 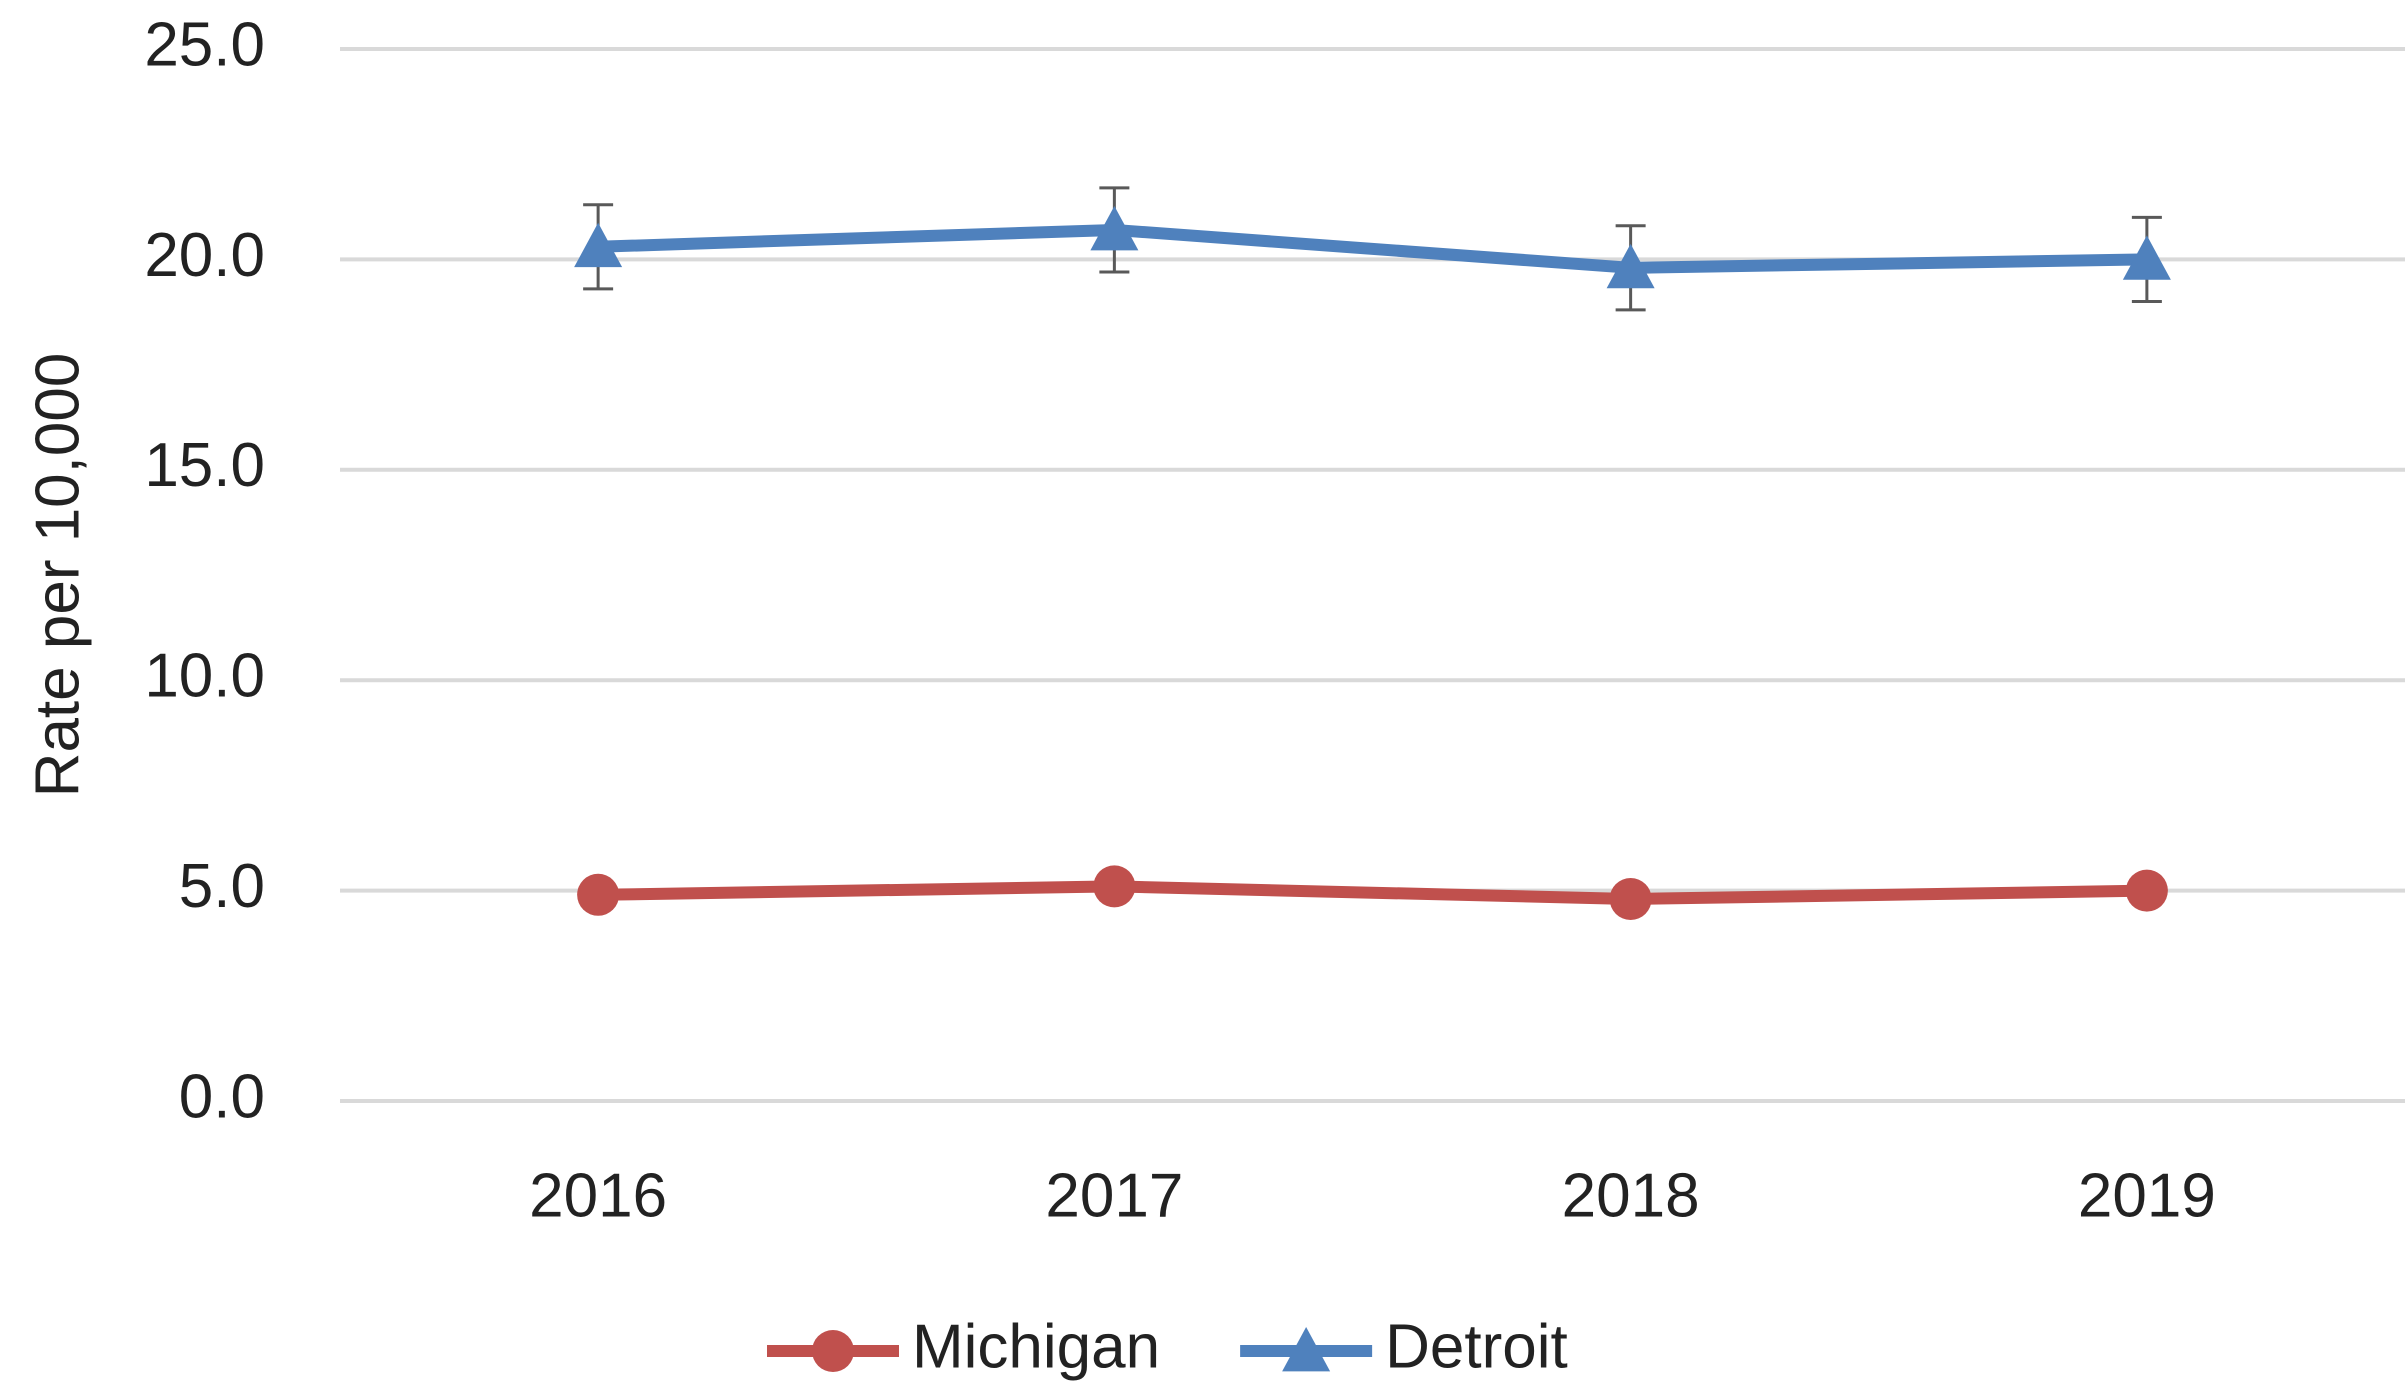 I want to click on legend-label: Michigan, so click(x=1036, y=1346).